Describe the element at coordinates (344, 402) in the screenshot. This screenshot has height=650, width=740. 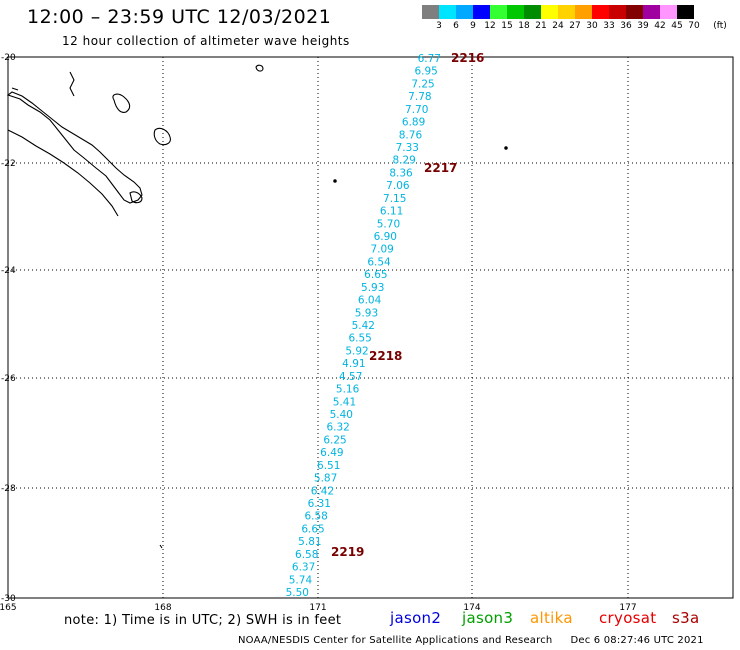
I see `wave-height-label: 5.41` at that location.